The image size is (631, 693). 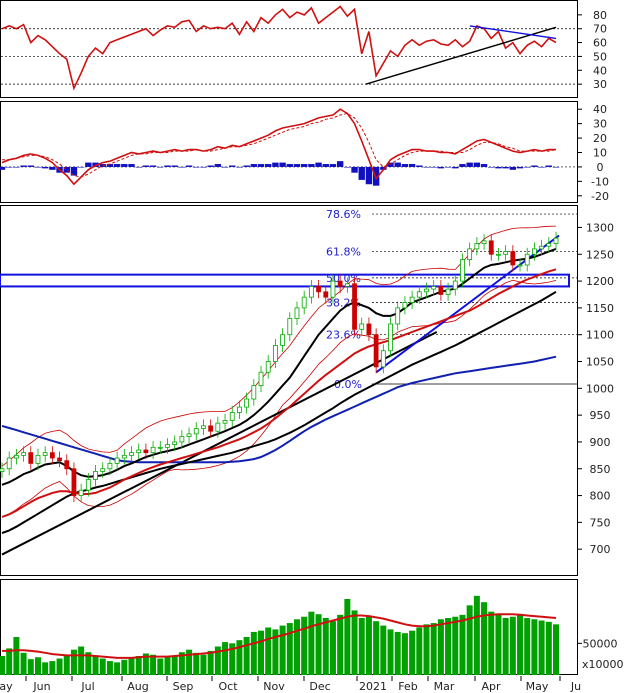 I want to click on month-label-11: Apr, so click(x=491, y=686).